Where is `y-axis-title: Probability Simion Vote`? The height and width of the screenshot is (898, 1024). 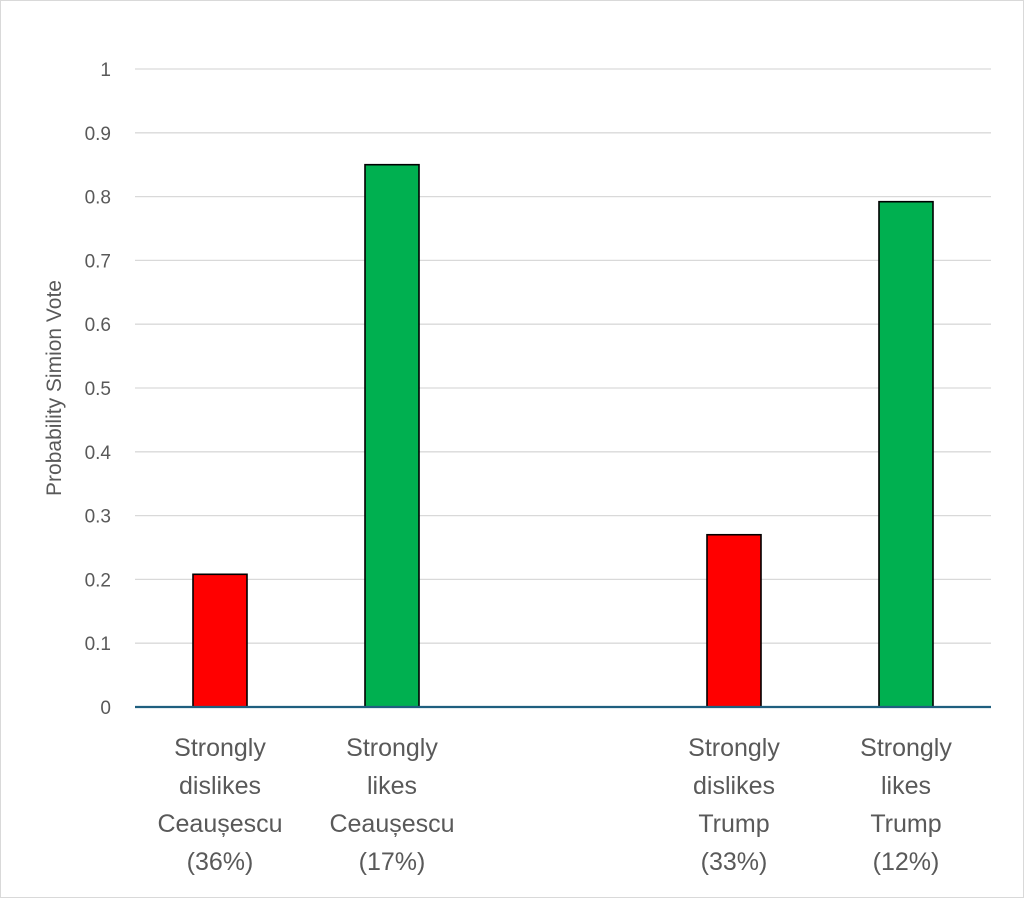
y-axis-title: Probability Simion Vote is located at coordinates (54, 388).